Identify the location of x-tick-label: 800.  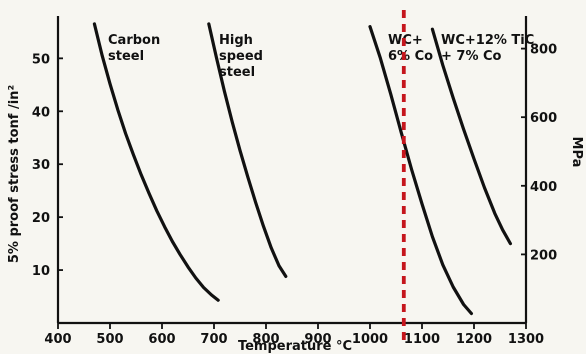
(265, 339).